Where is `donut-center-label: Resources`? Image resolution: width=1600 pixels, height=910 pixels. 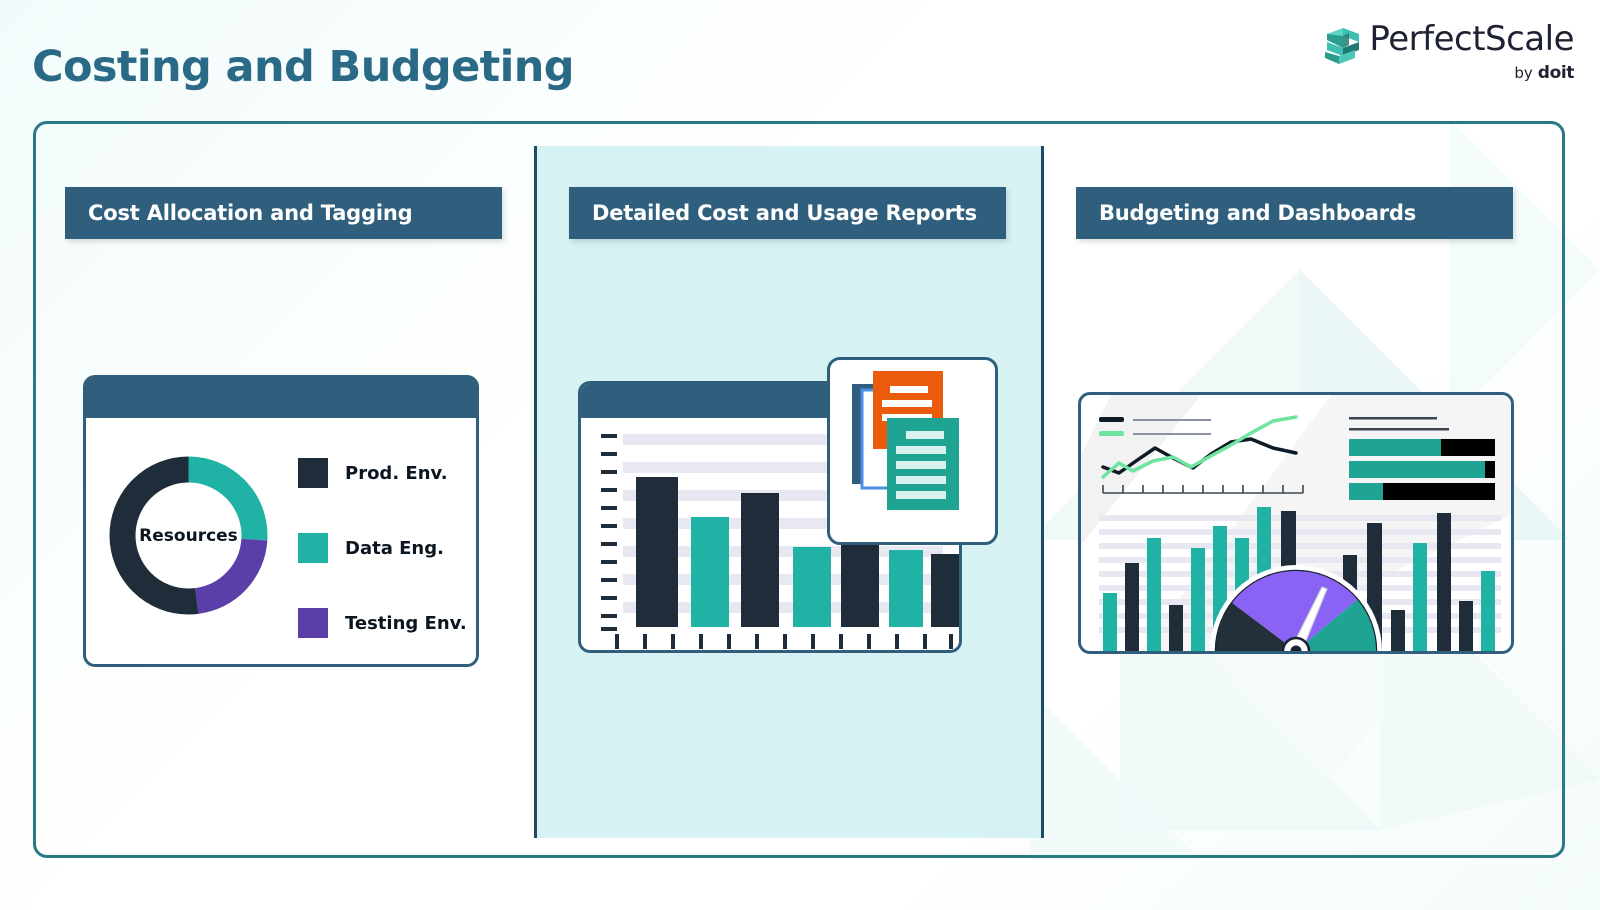
donut-center-label: Resources is located at coordinates (188, 535).